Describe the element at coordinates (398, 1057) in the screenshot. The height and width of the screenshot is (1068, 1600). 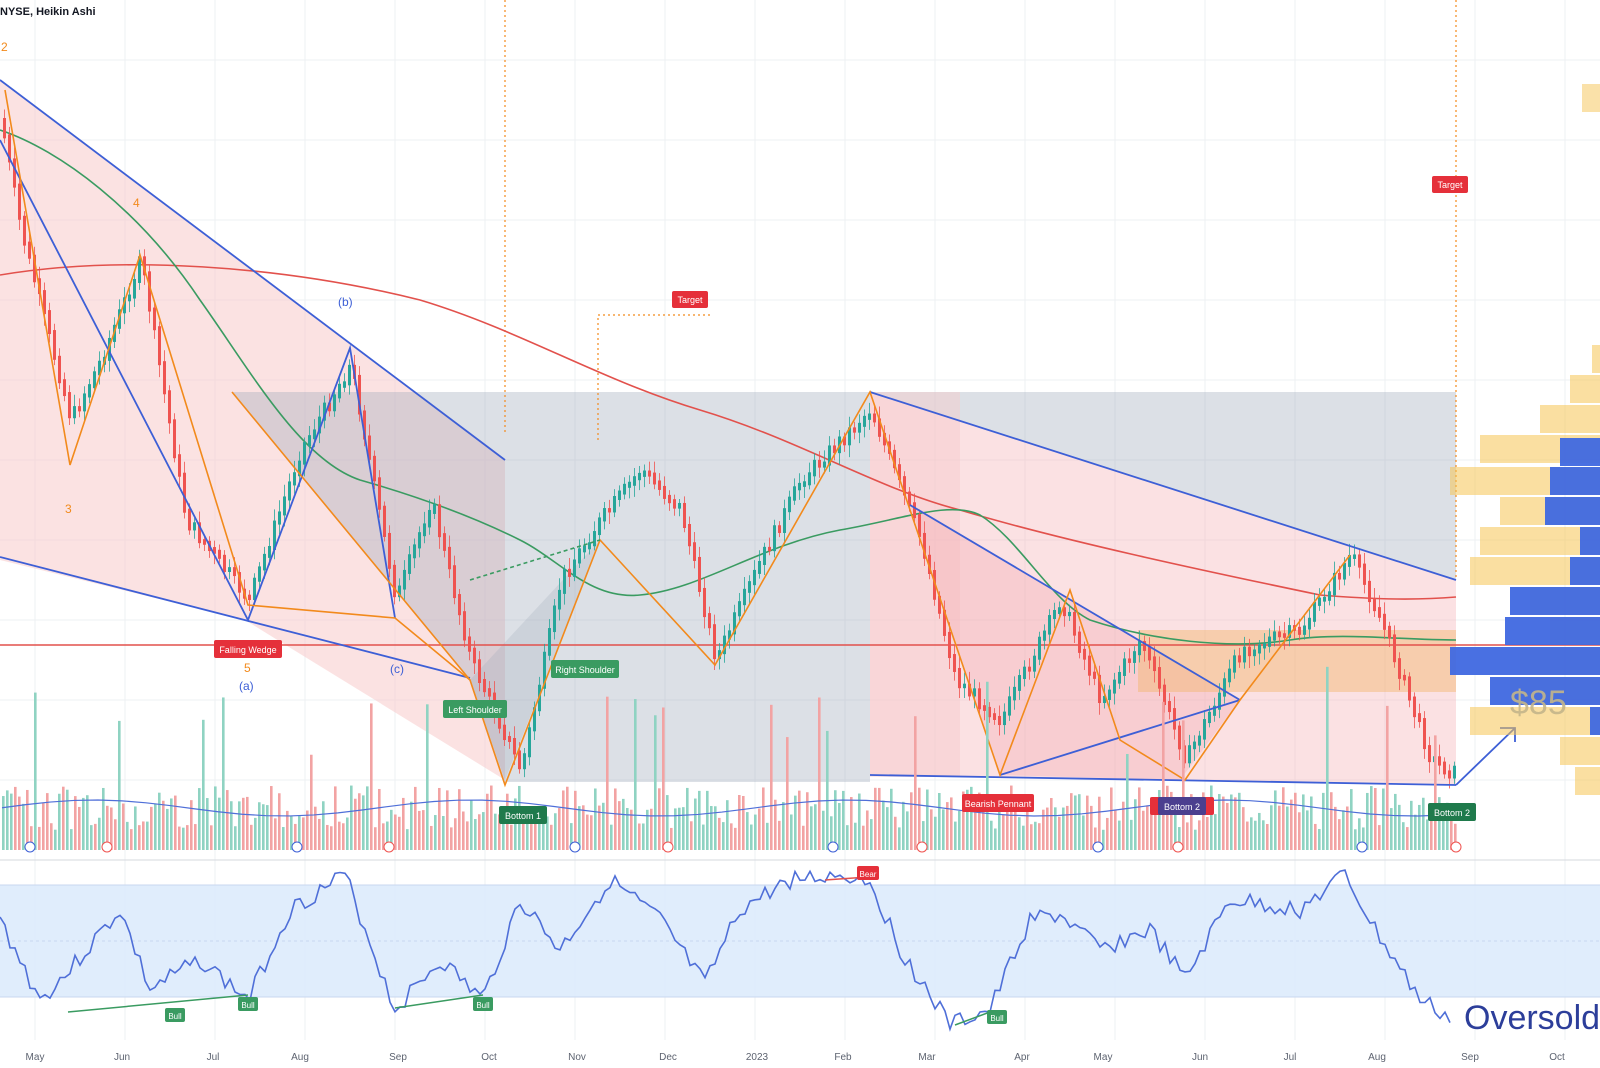
I see `month-label: Sep` at that location.